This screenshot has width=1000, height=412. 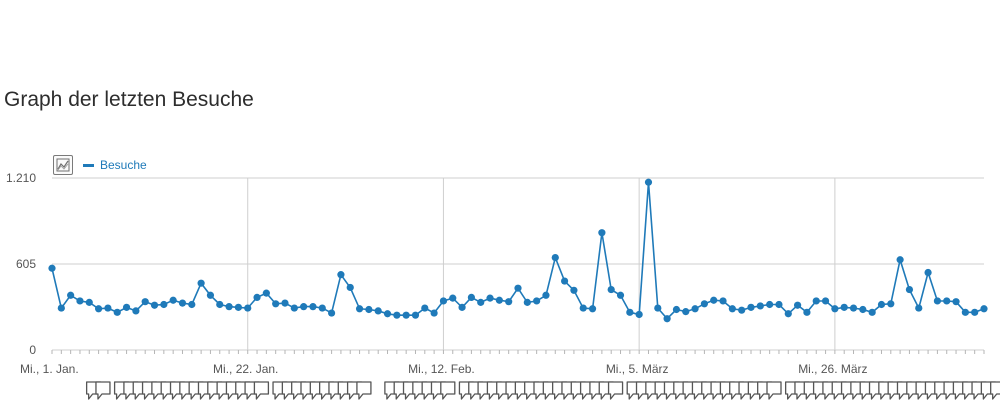 I want to click on legend-item-besuche: Besuche, so click(x=115, y=165).